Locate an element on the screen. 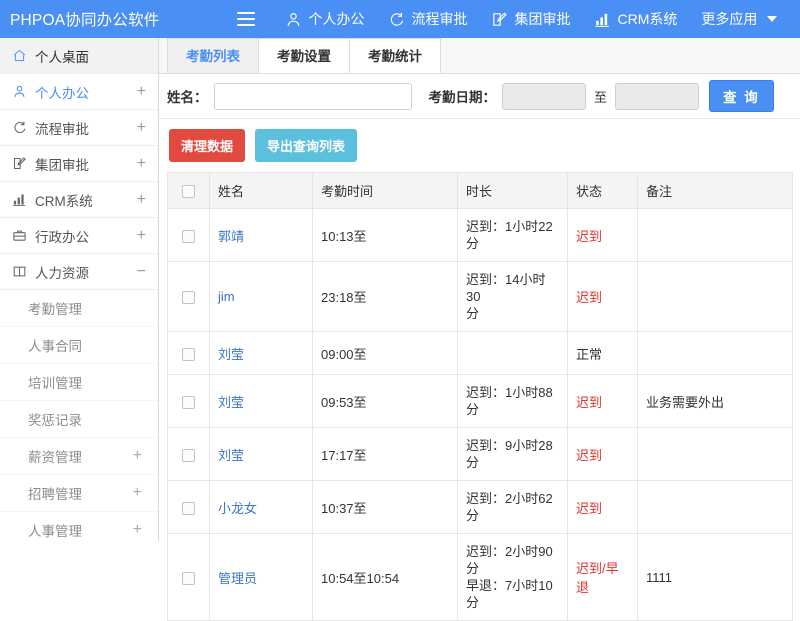 The width and height of the screenshot is (800, 621). sidebar-subitem-label: 培训管理 is located at coordinates (55, 383).